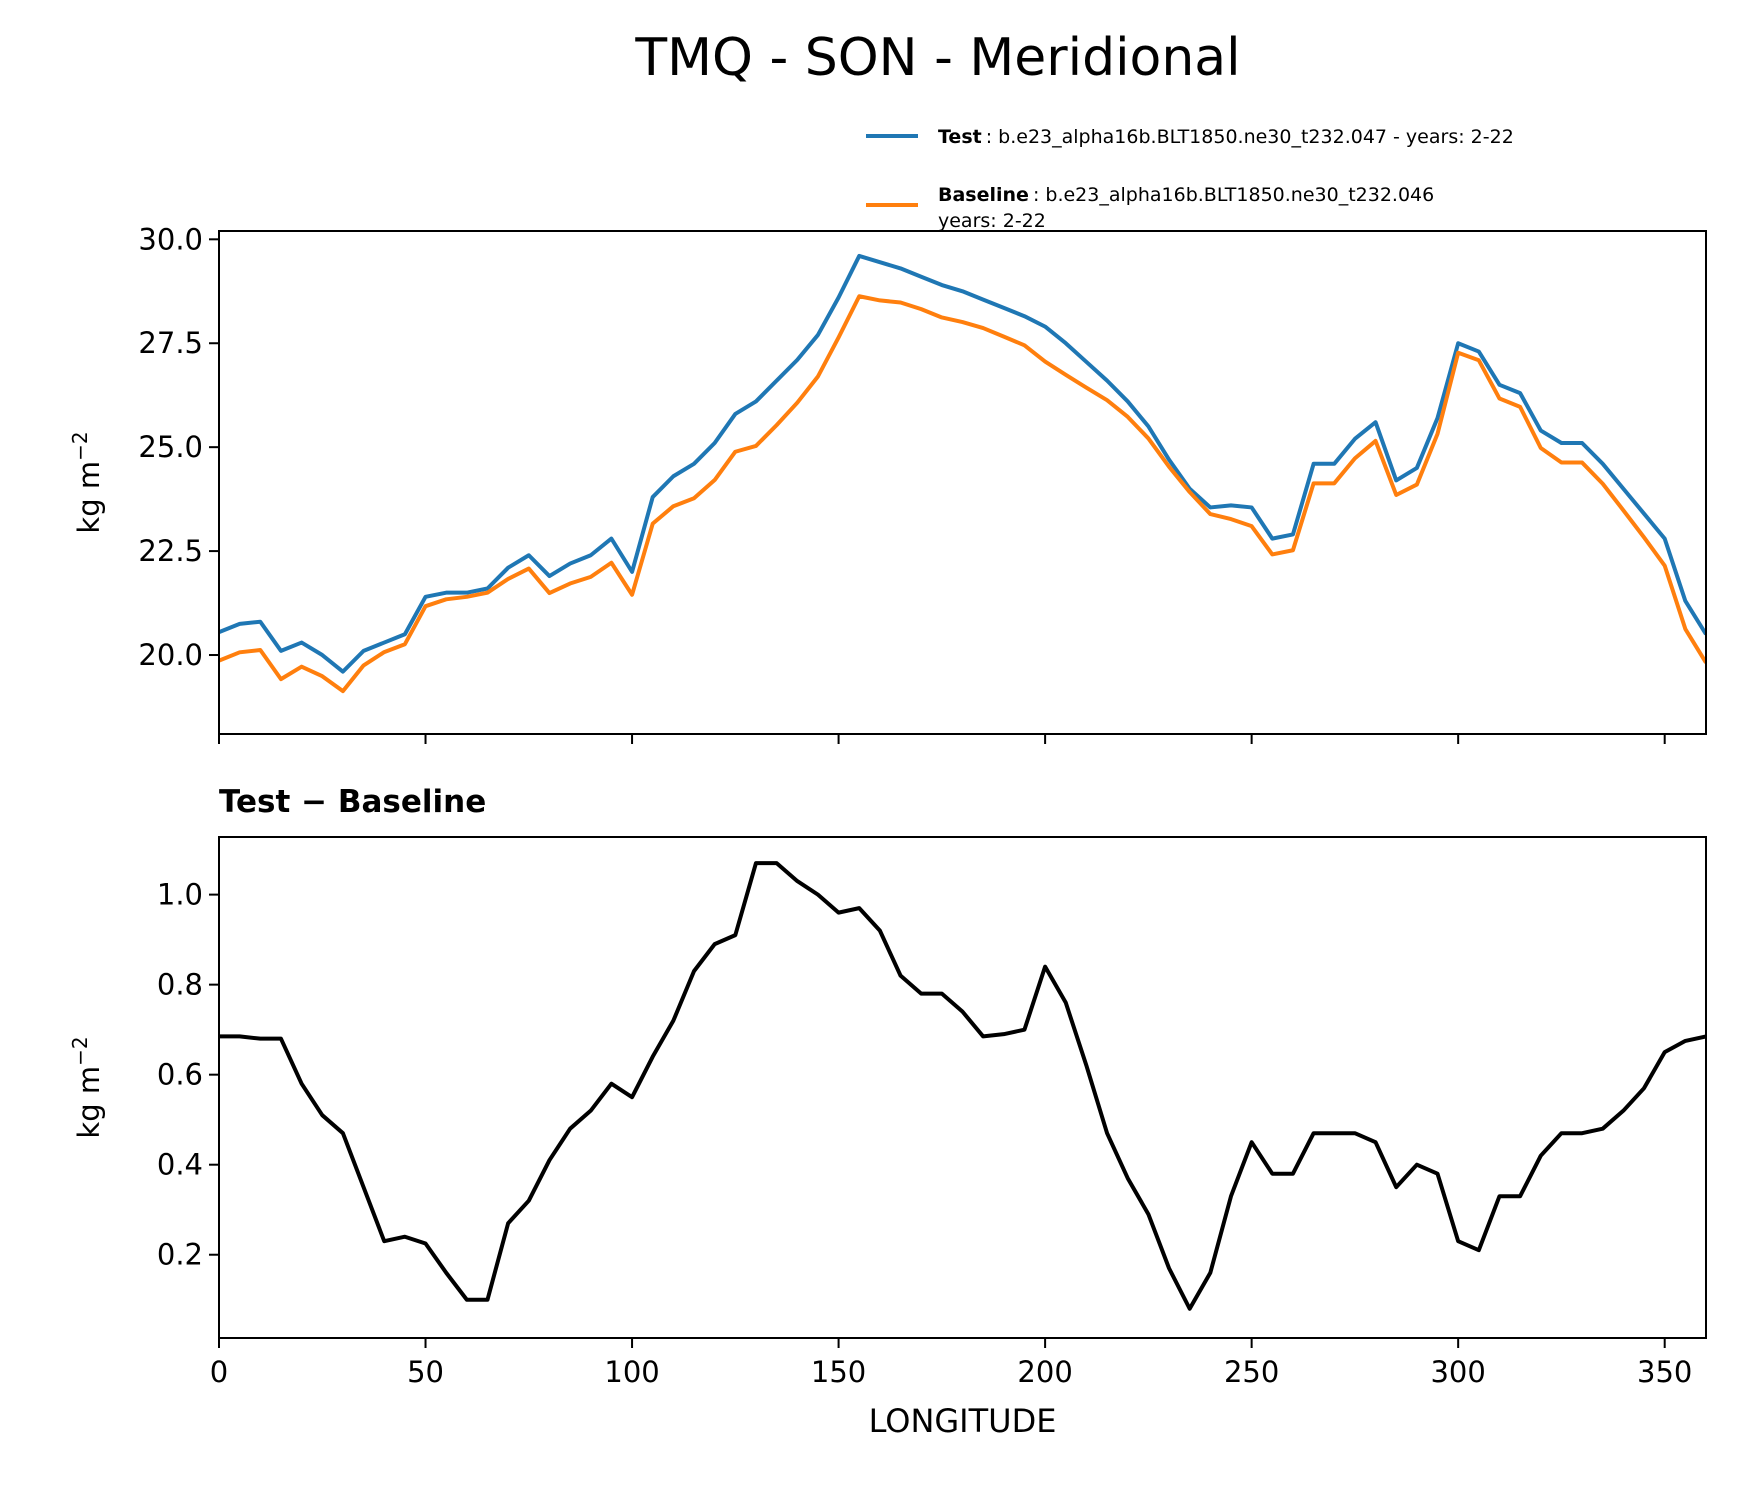 The height and width of the screenshot is (1496, 1740). I want to click on y-tick-label: 0.6, so click(180, 1075).